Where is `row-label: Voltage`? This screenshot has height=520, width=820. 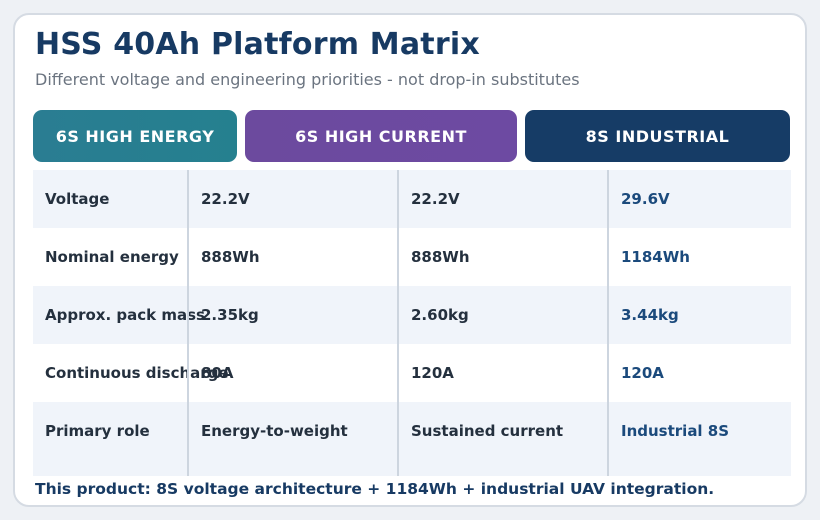
row-label: Voltage is located at coordinates (77, 199).